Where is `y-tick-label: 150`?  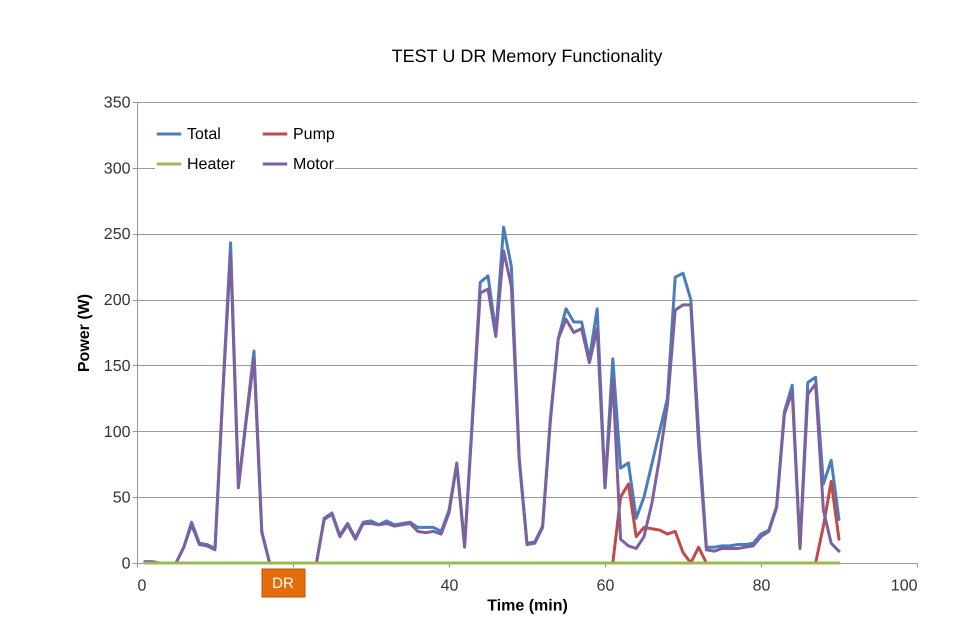 y-tick-label: 150 is located at coordinates (117, 366).